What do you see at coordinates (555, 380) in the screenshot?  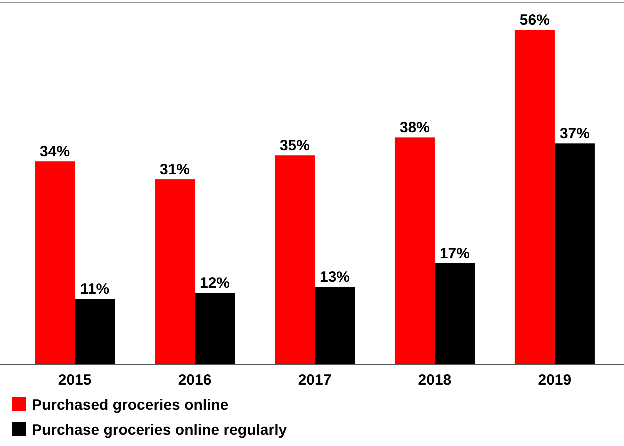 I see `x-tick-label: 2019` at bounding box center [555, 380].